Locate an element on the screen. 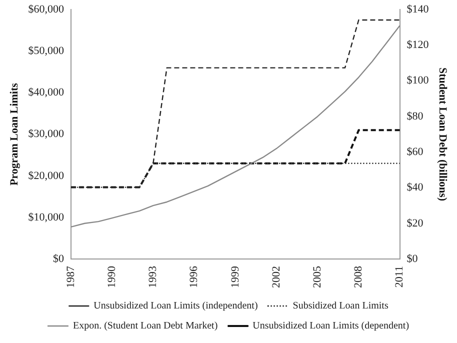 The height and width of the screenshot is (343, 457). x-tick-label: 1993 is located at coordinates (153, 277).